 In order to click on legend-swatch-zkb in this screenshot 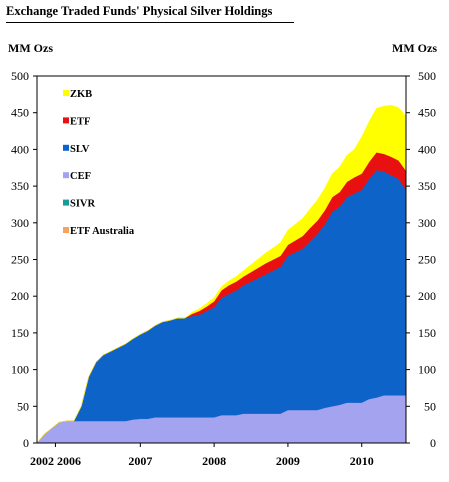, I will do `click(66, 93)`.